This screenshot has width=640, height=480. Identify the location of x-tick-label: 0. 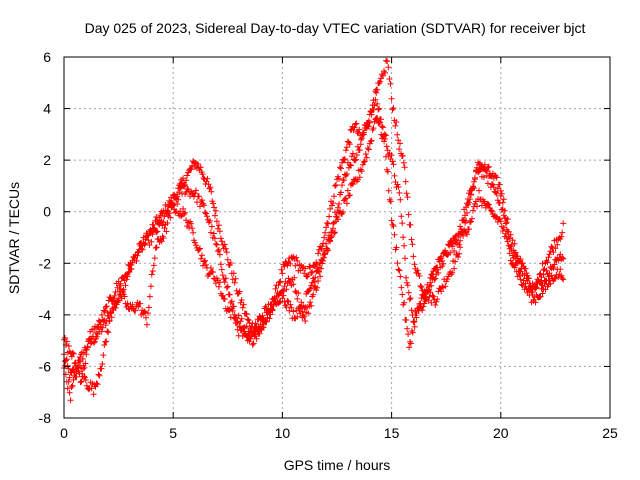
(64, 433).